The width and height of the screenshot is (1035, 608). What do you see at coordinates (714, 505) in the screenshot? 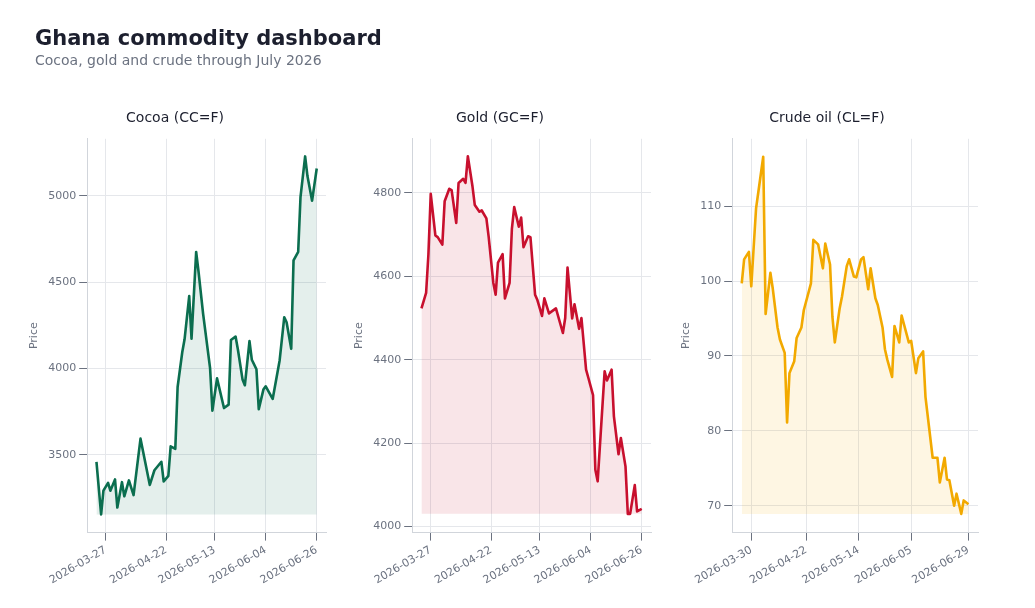
I see `y-tick-label: 70` at bounding box center [714, 505].